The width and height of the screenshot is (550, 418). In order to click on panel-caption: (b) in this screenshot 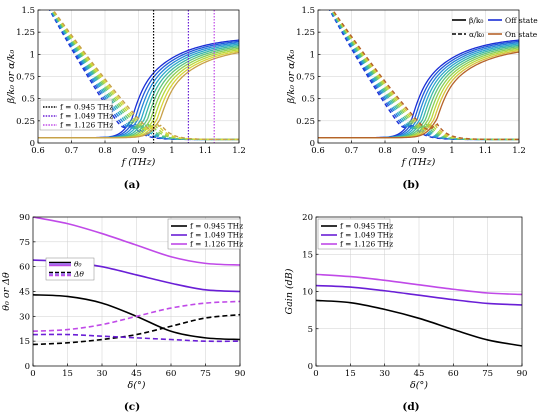, I will do `click(410, 185)`.